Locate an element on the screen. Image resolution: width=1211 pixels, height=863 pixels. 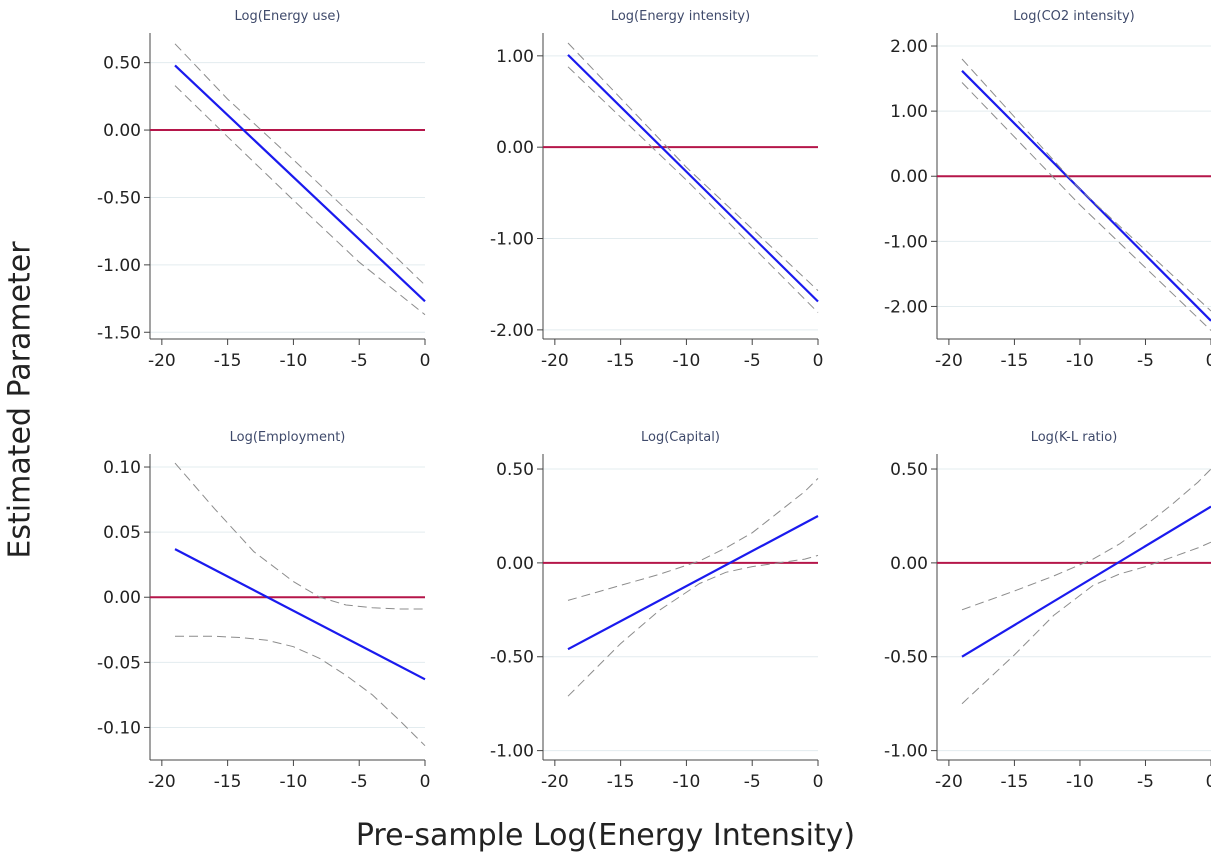
y-tick-label: 0.05 is located at coordinates (122, 533).